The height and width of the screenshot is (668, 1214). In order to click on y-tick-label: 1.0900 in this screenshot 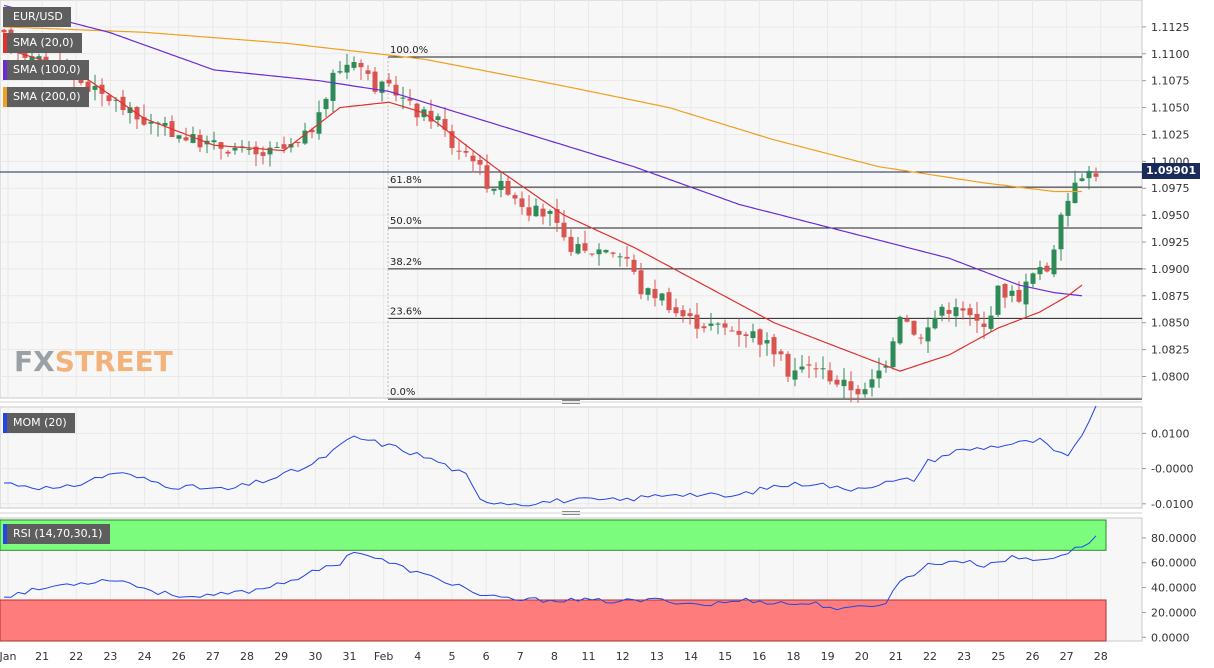, I will do `click(1170, 269)`.